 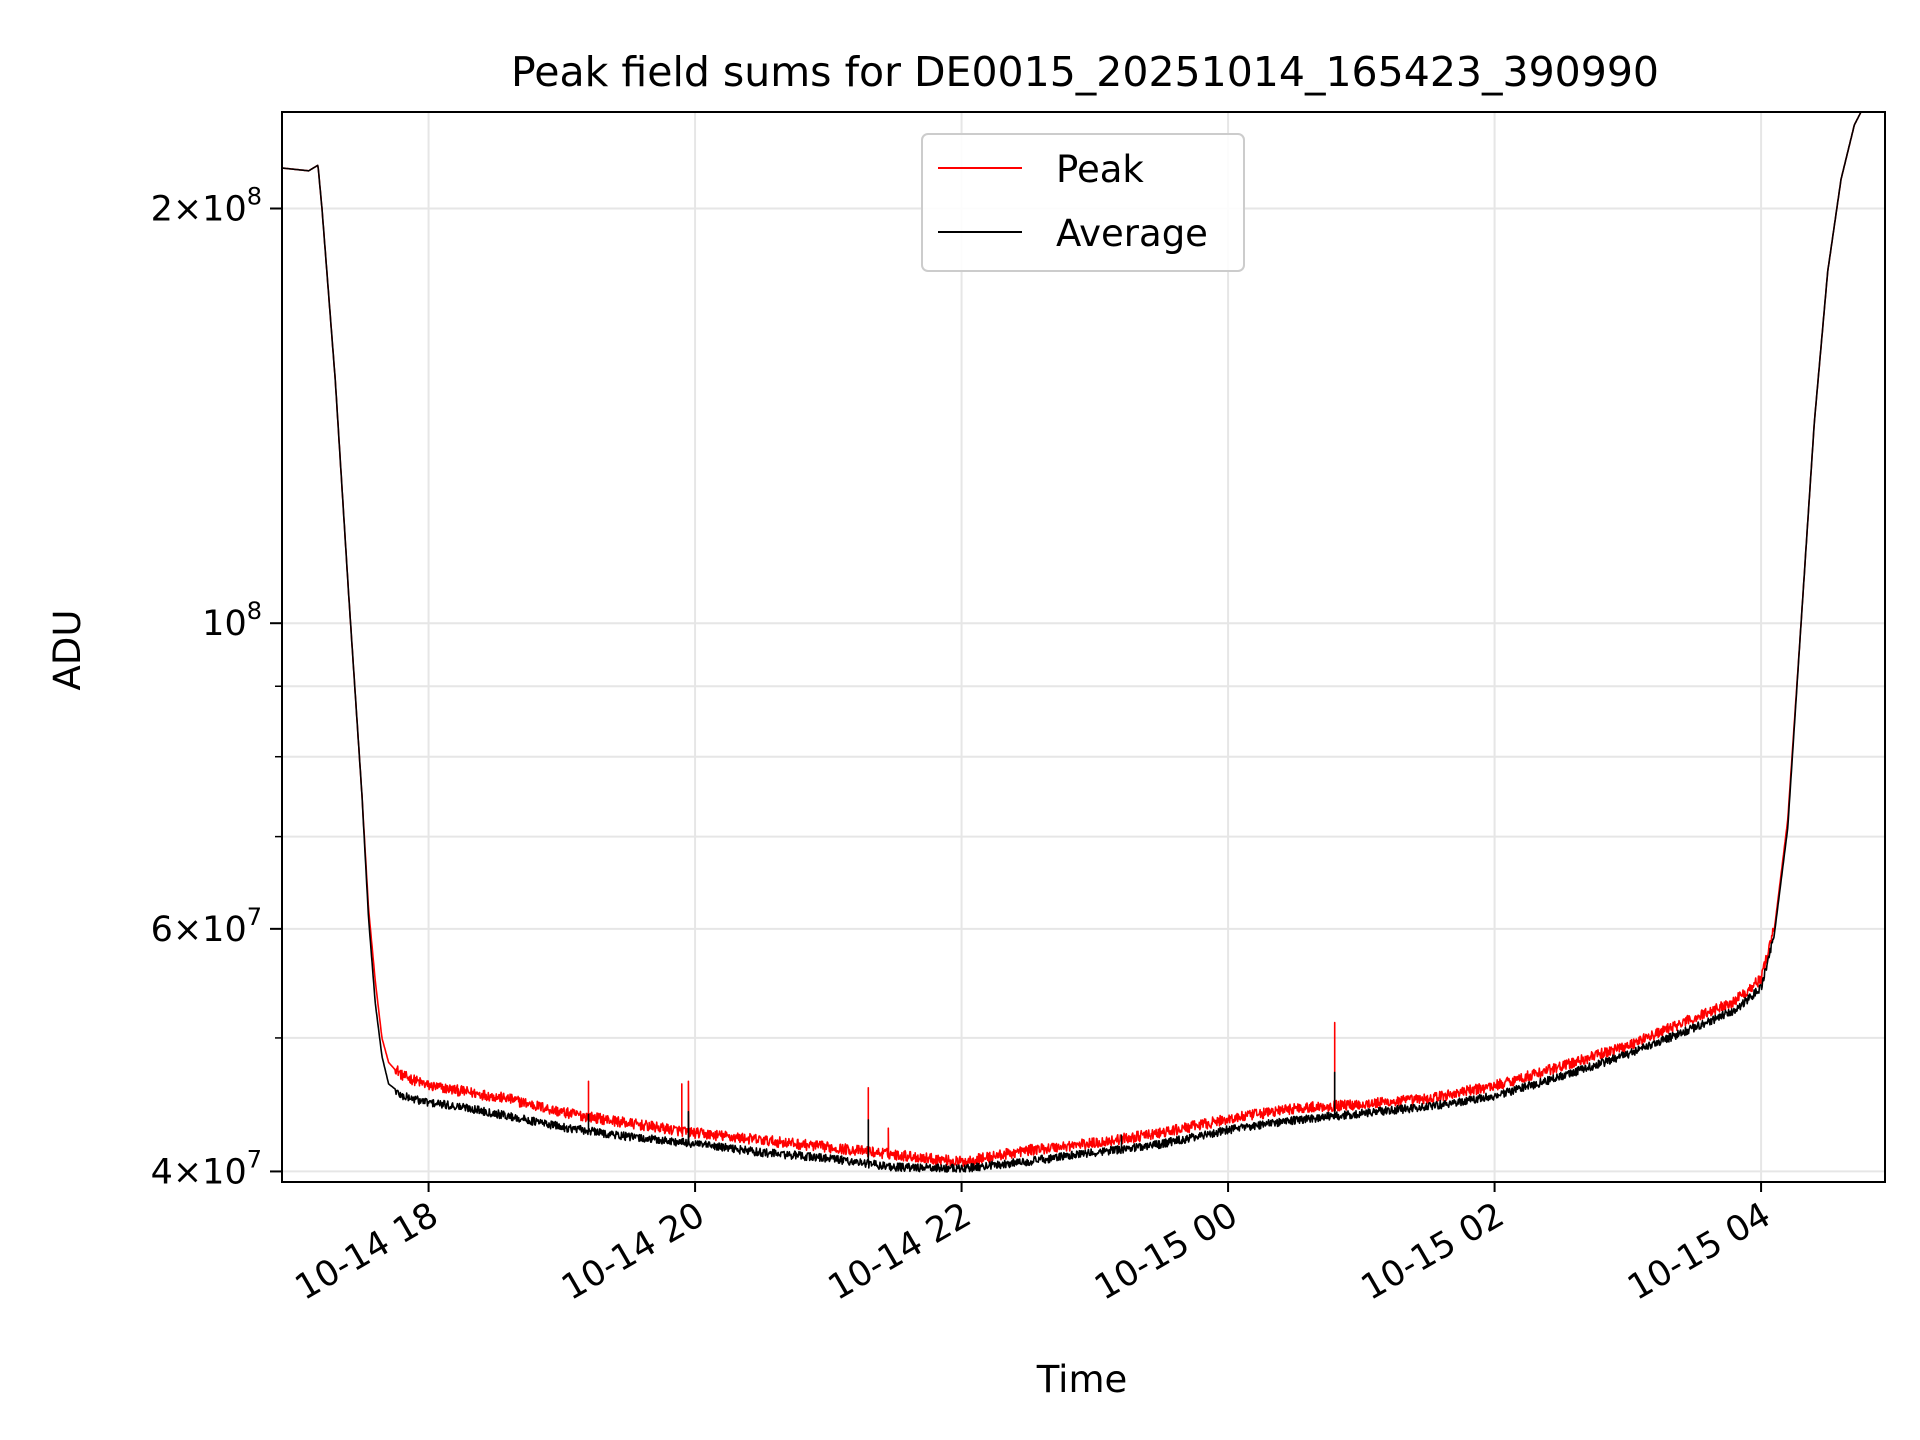 I want to click on y-tick-base: 2×10, so click(x=199, y=209).